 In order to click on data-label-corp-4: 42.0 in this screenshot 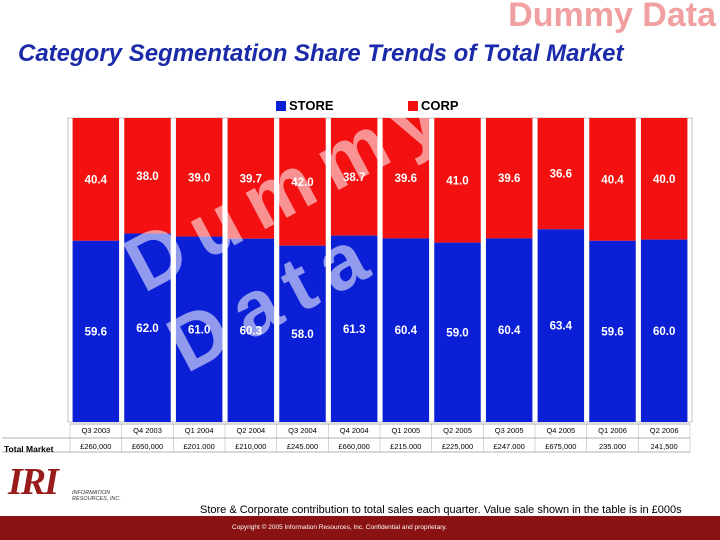, I will do `click(302, 183)`.